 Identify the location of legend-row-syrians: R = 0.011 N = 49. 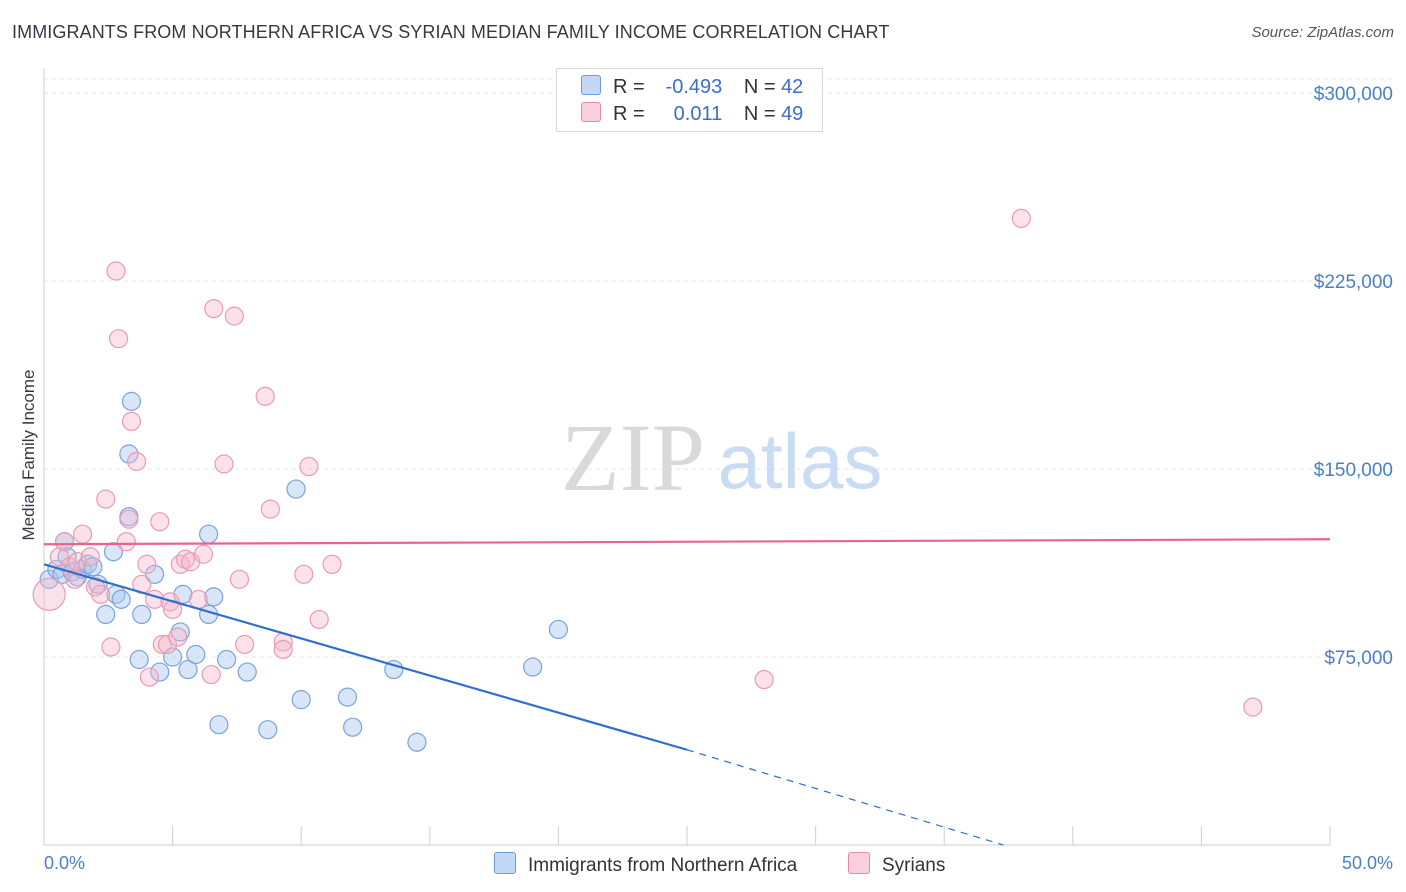
(692, 115).